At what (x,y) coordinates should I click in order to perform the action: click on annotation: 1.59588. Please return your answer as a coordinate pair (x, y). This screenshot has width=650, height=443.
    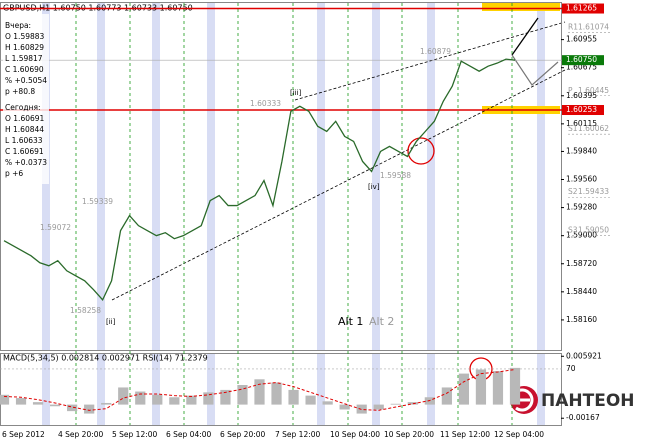
    Looking at the image, I should click on (395, 175).